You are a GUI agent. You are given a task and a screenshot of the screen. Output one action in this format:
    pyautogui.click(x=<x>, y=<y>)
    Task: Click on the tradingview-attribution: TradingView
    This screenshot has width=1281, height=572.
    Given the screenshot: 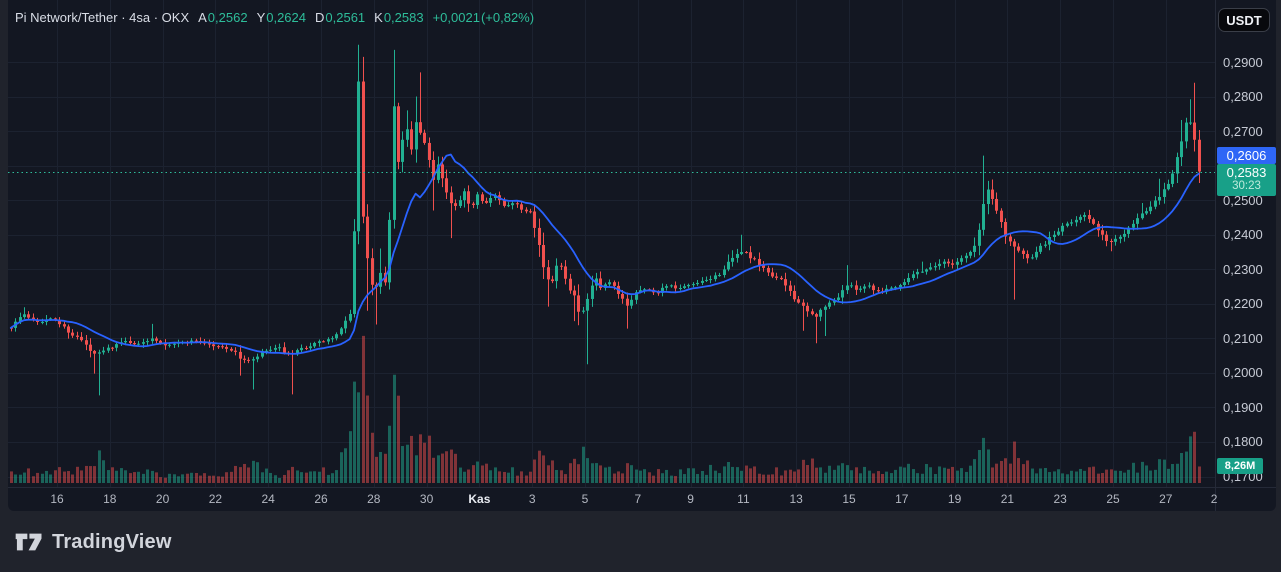 What is the action you would take?
    pyautogui.click(x=93, y=542)
    